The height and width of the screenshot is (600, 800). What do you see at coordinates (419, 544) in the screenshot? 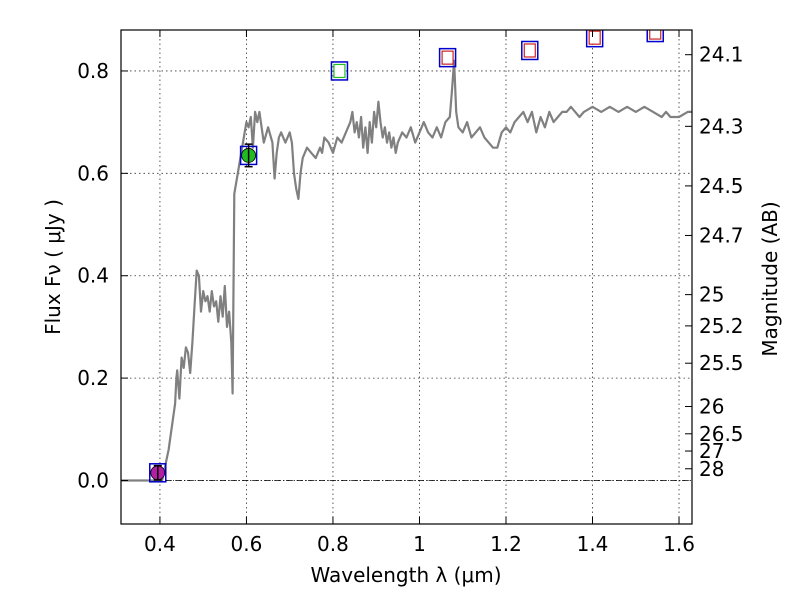
I see `x-tick-label: 1` at bounding box center [419, 544].